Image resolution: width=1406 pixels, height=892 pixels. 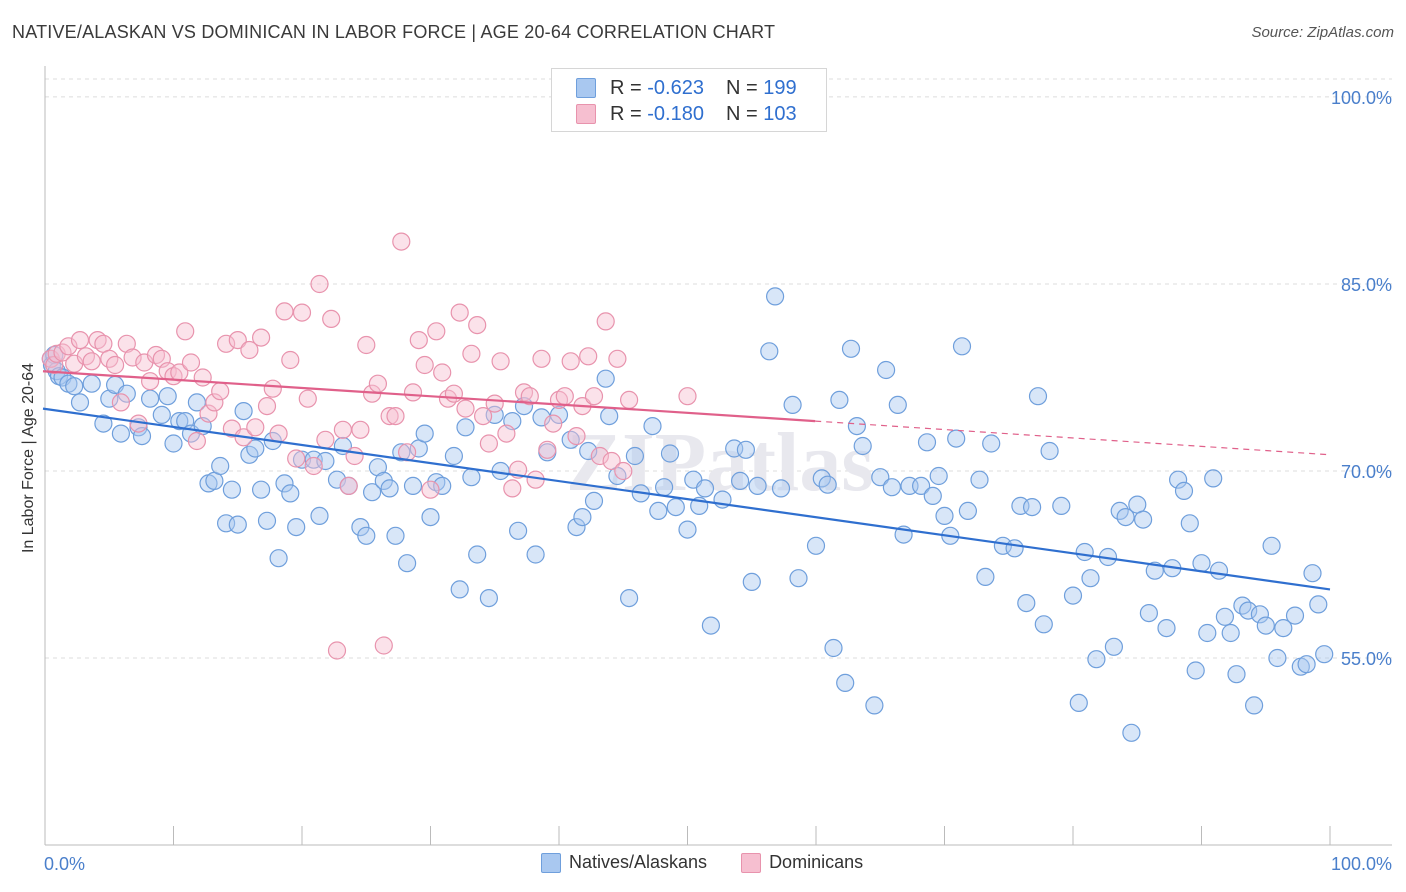 What do you see at coordinates (1361, 864) in the screenshot?
I see `x-tick-label: 100.0%` at bounding box center [1361, 864].